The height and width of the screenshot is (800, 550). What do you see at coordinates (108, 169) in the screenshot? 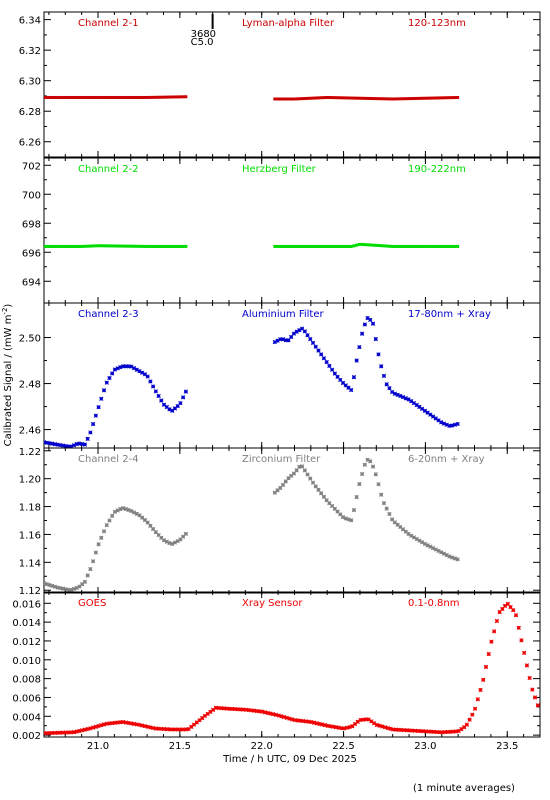
I see `panel-channel-label: Channel 2-2` at bounding box center [108, 169].